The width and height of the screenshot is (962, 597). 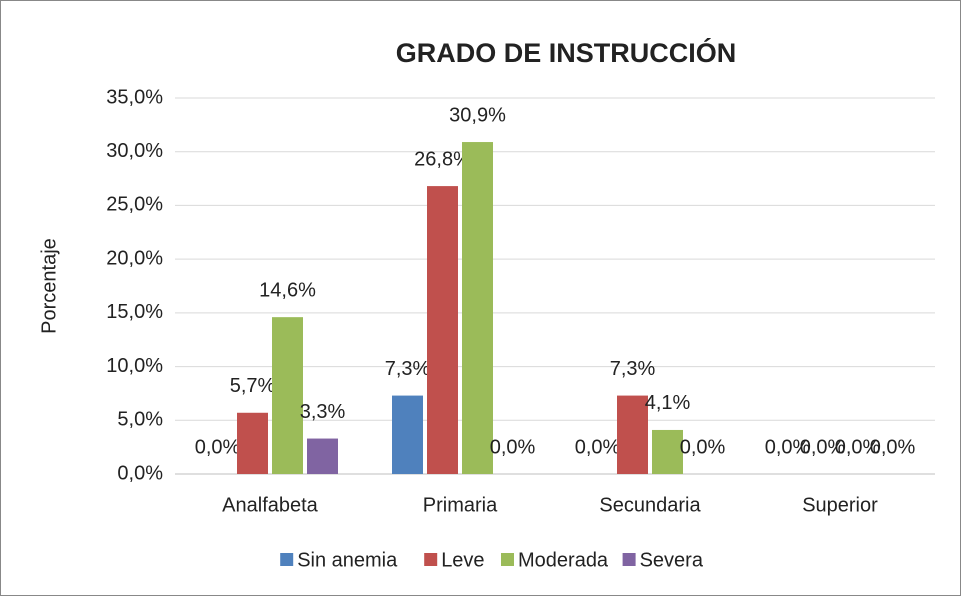 I want to click on y-tick-label: 0,0%, so click(x=140, y=473).